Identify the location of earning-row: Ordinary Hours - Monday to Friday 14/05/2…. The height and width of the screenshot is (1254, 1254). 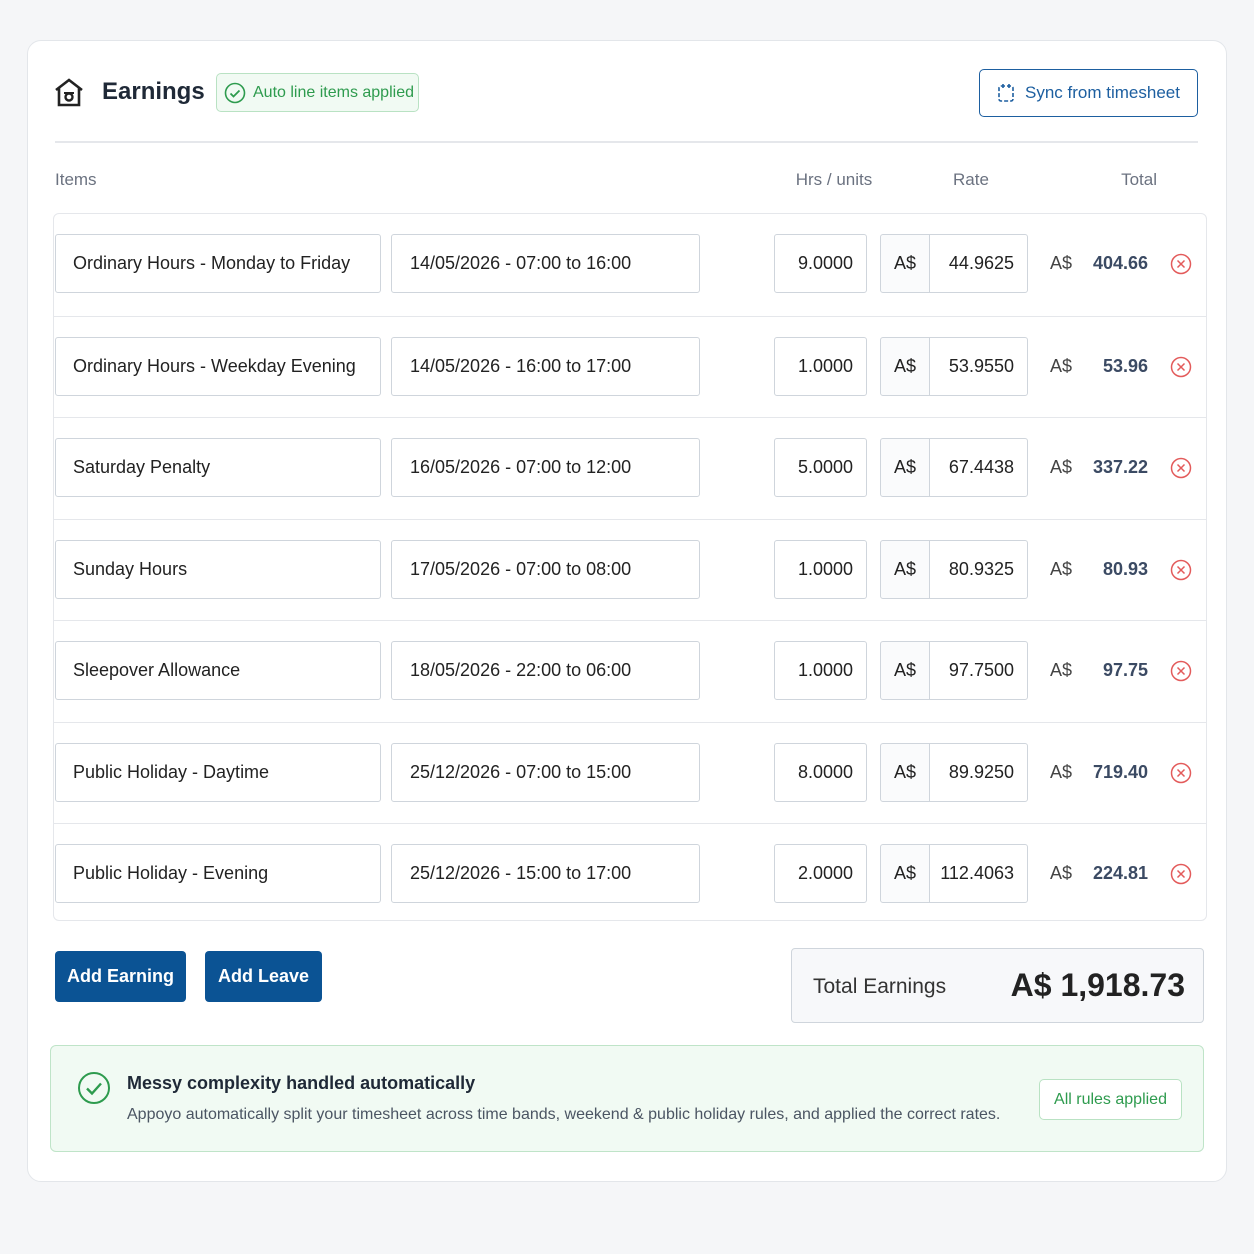
(630, 265).